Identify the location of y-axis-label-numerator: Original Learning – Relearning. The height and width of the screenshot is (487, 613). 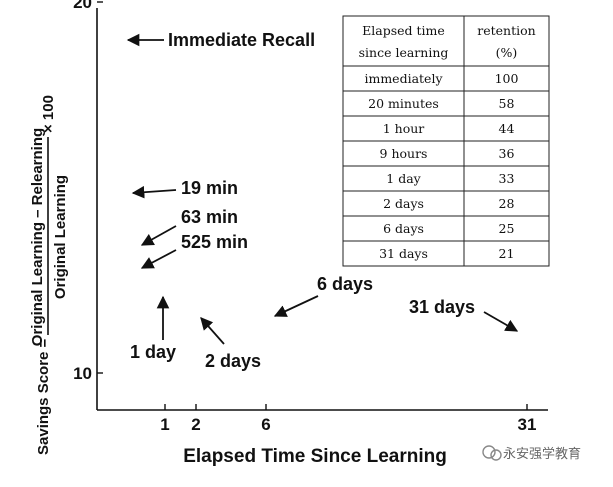
(37, 237).